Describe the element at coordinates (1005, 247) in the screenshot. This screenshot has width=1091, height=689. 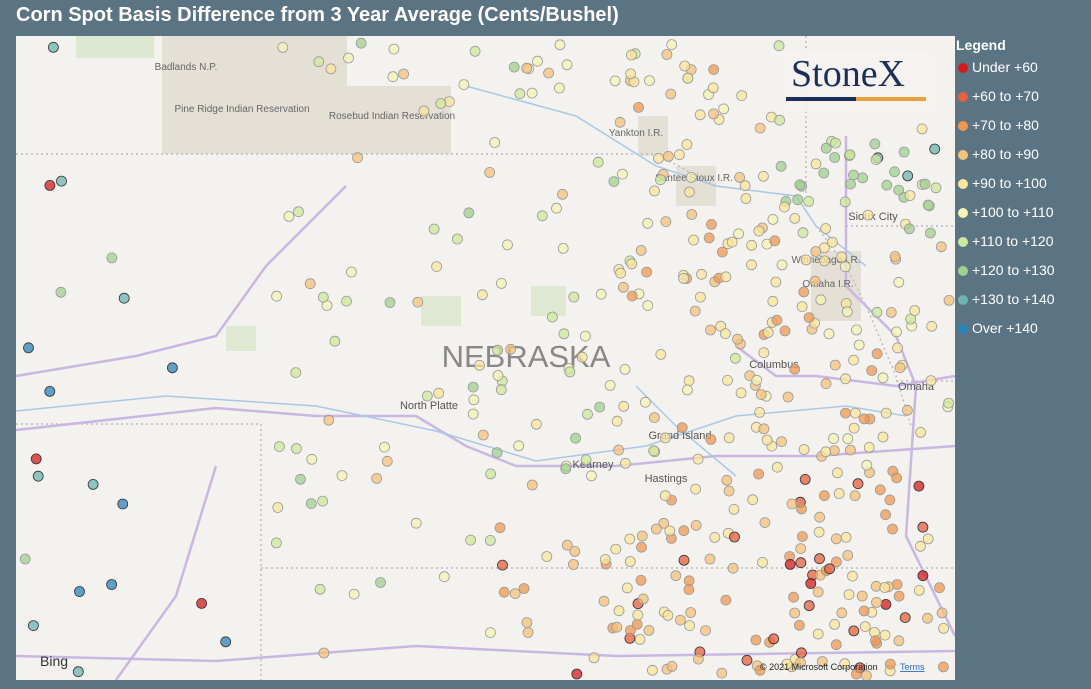
I see `legend-item: +110 to +120` at that location.